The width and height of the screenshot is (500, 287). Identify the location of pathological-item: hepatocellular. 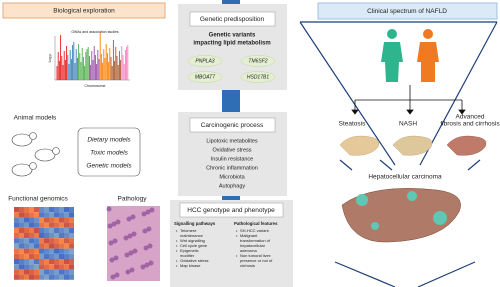
(253, 245).